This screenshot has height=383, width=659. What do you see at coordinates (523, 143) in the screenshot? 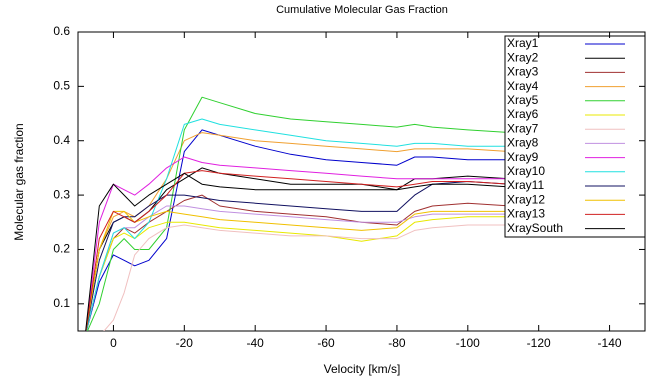
I see `legend-label: Xray8` at bounding box center [523, 143].